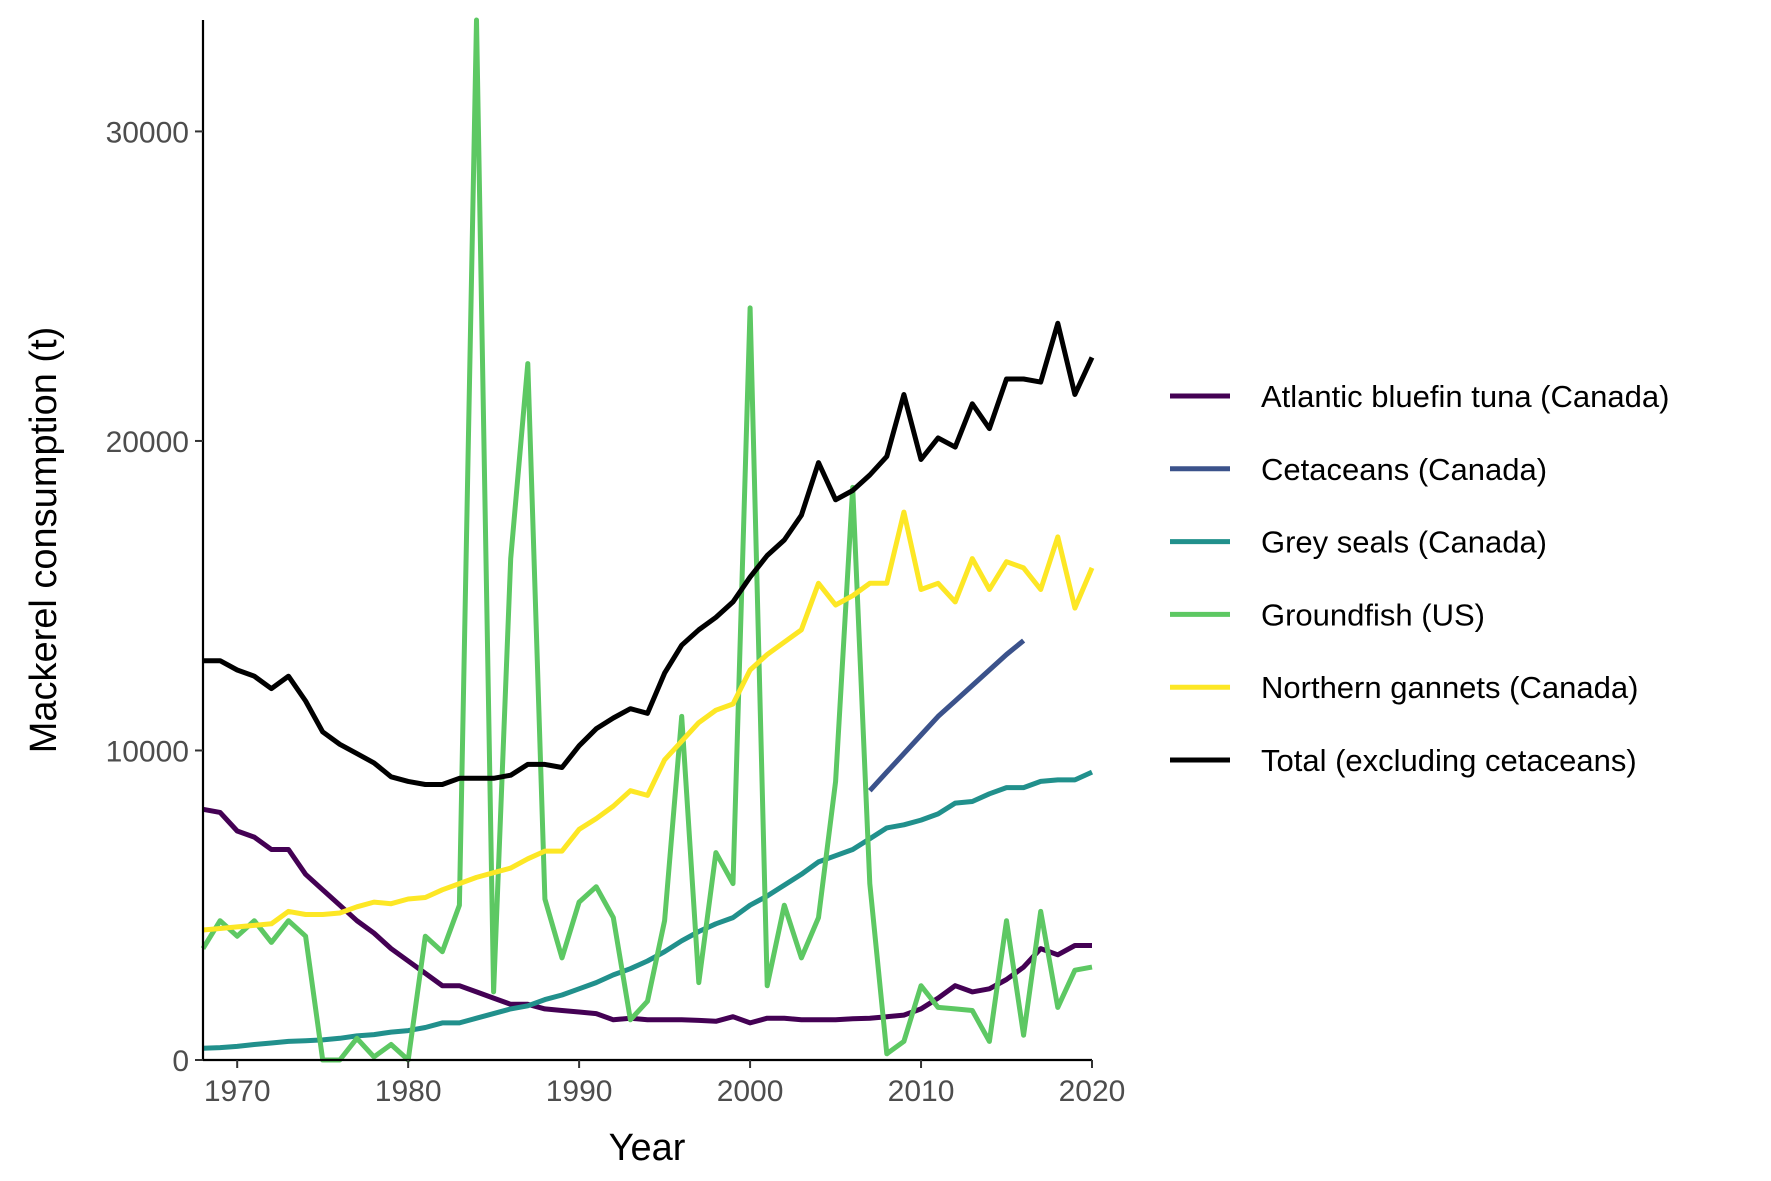 Image resolution: width=1771 pixels, height=1181 pixels. What do you see at coordinates (154, 597) in the screenshot?
I see `y-ticks: 0 10000 20000 30000` at bounding box center [154, 597].